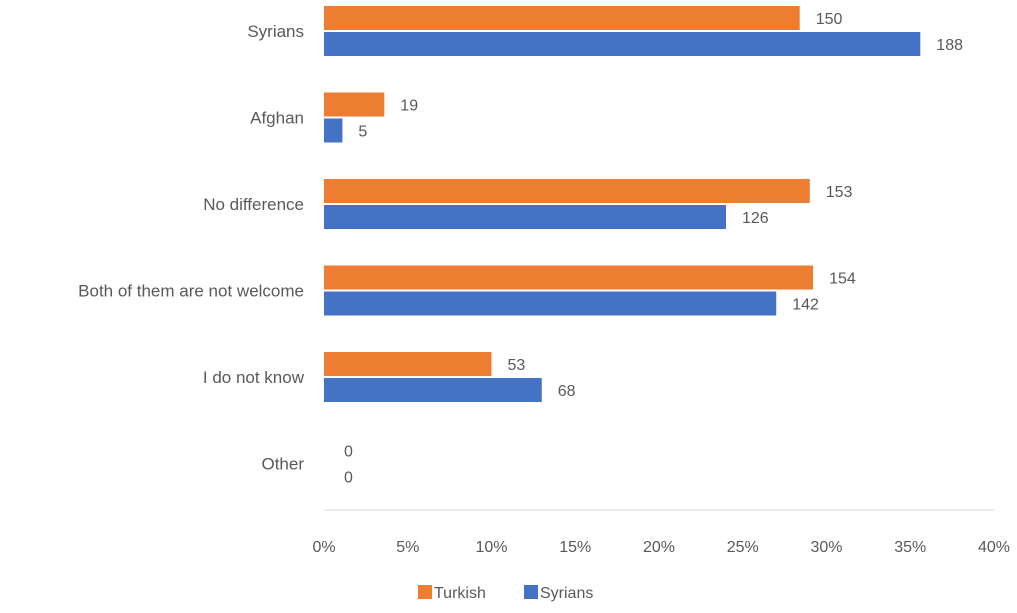 This screenshot has width=1017, height=613. Describe the element at coordinates (531, 592) in the screenshot. I see `legend-swatch-syrians` at that location.